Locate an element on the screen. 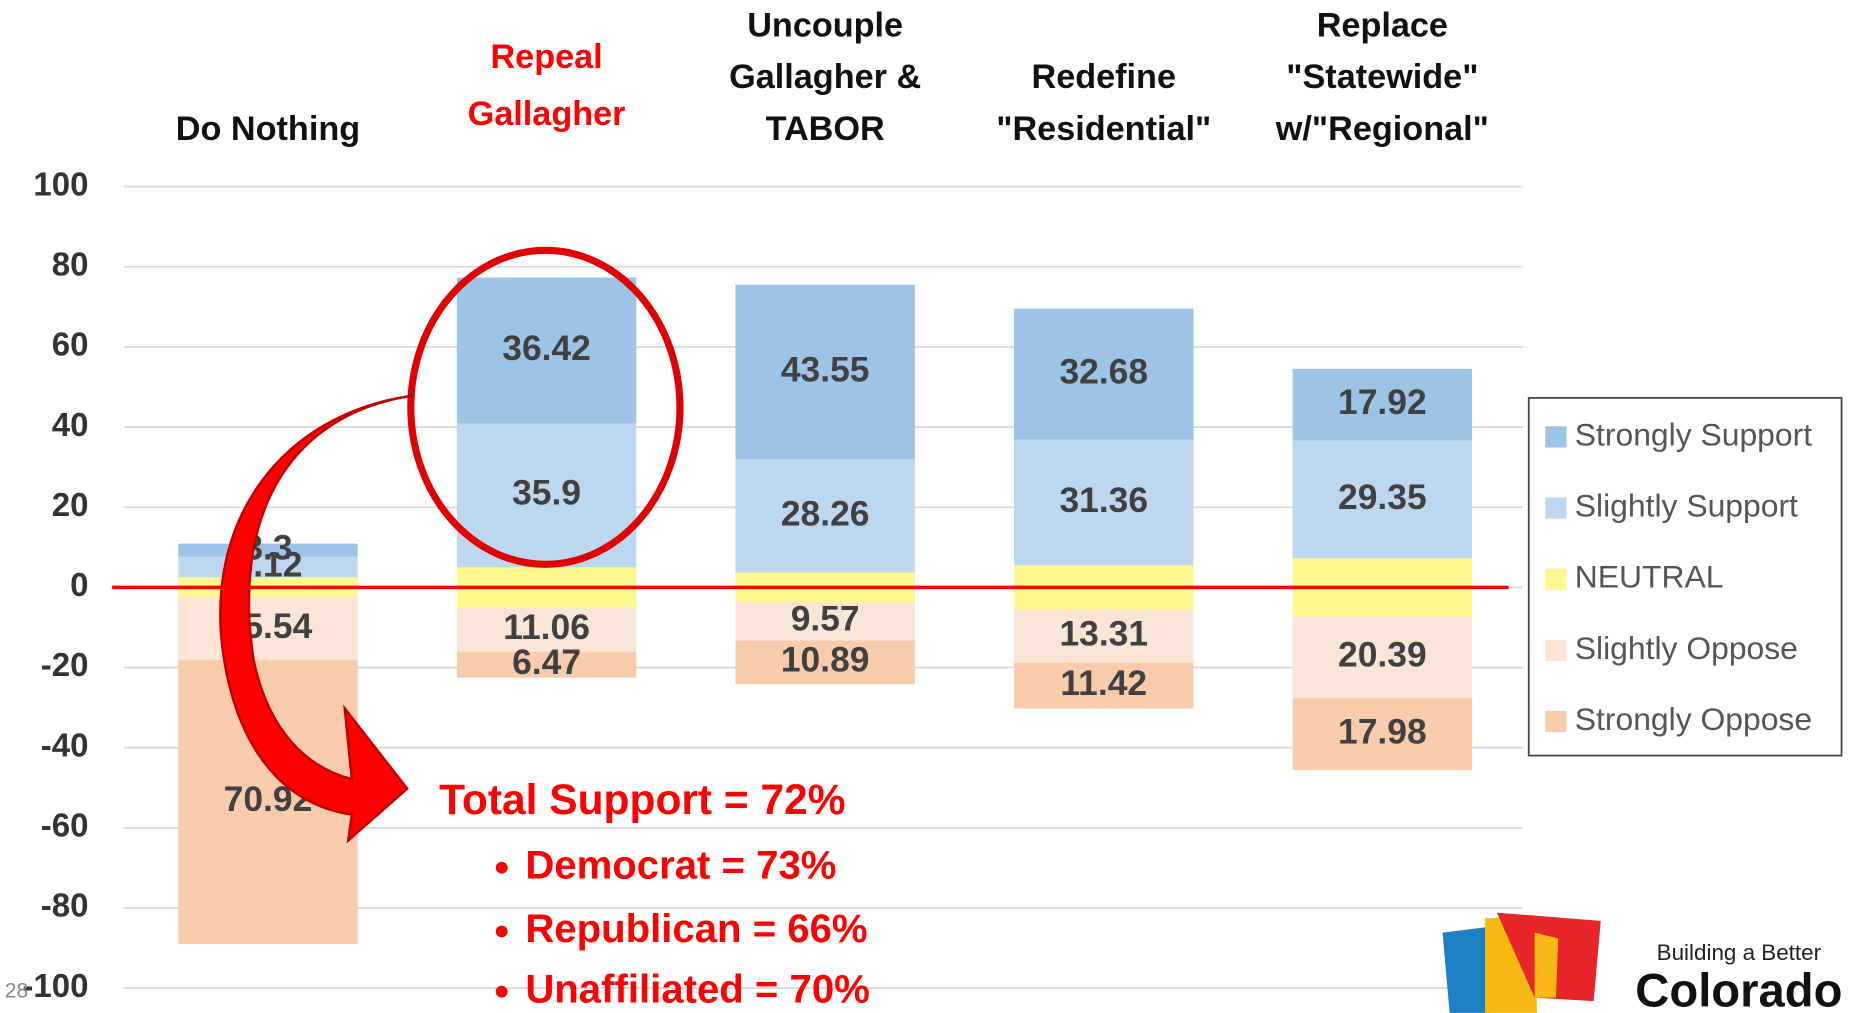 This screenshot has width=1851, height=1013. y-tick-label: -20 is located at coordinates (65, 665).